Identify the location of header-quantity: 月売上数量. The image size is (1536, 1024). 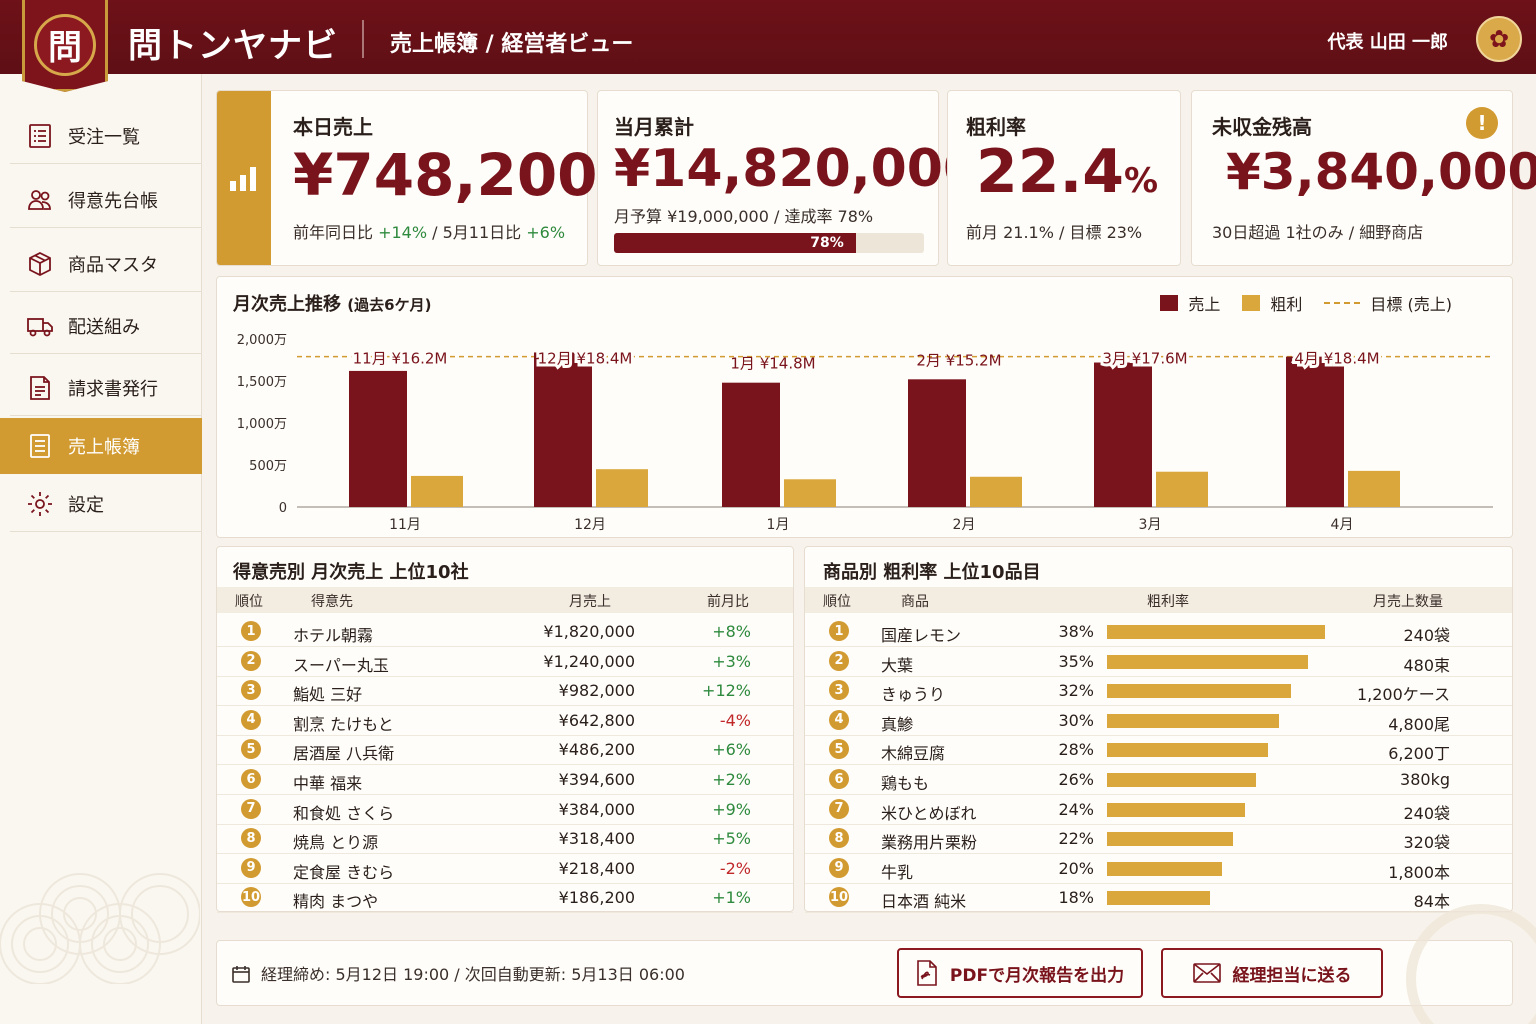
(1408, 602).